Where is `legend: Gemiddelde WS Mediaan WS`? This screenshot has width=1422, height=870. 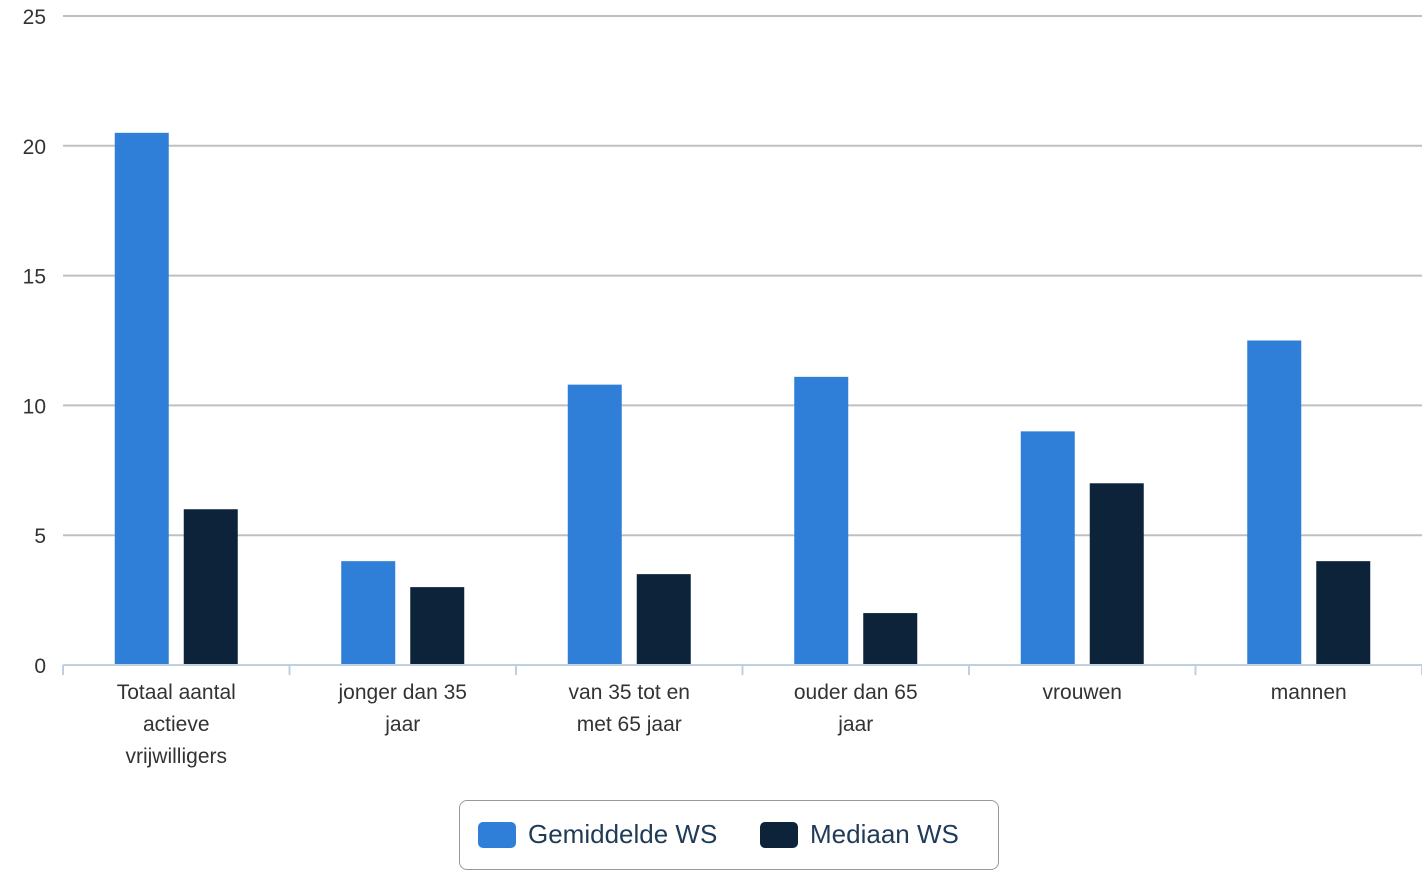
legend: Gemiddelde WS Mediaan WS is located at coordinates (729, 835).